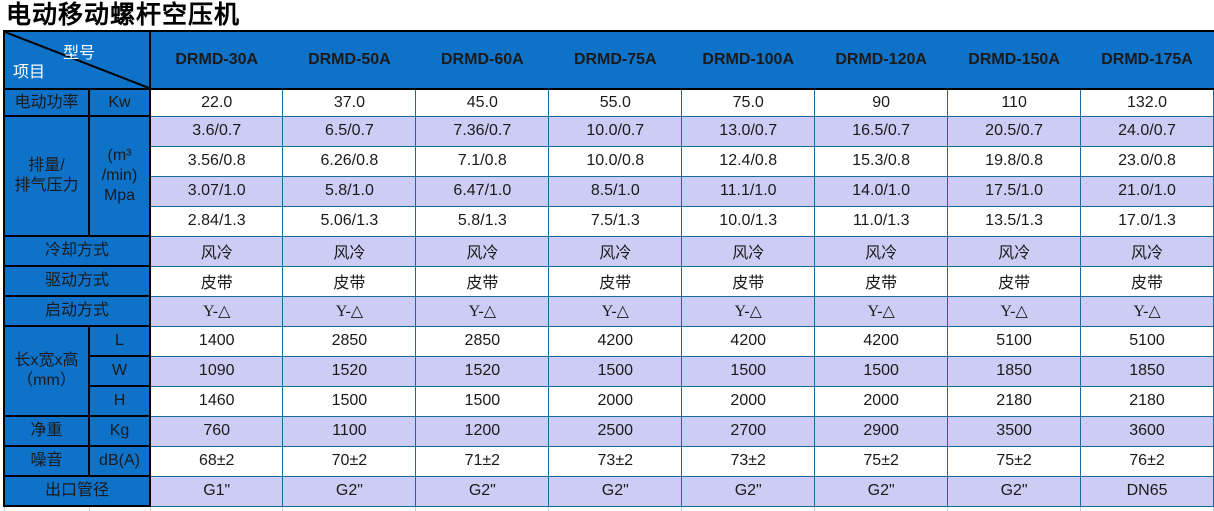 This screenshot has width=1214, height=511. I want to click on cell-dimensions-row0-drmd-75a: 4200, so click(615, 341).